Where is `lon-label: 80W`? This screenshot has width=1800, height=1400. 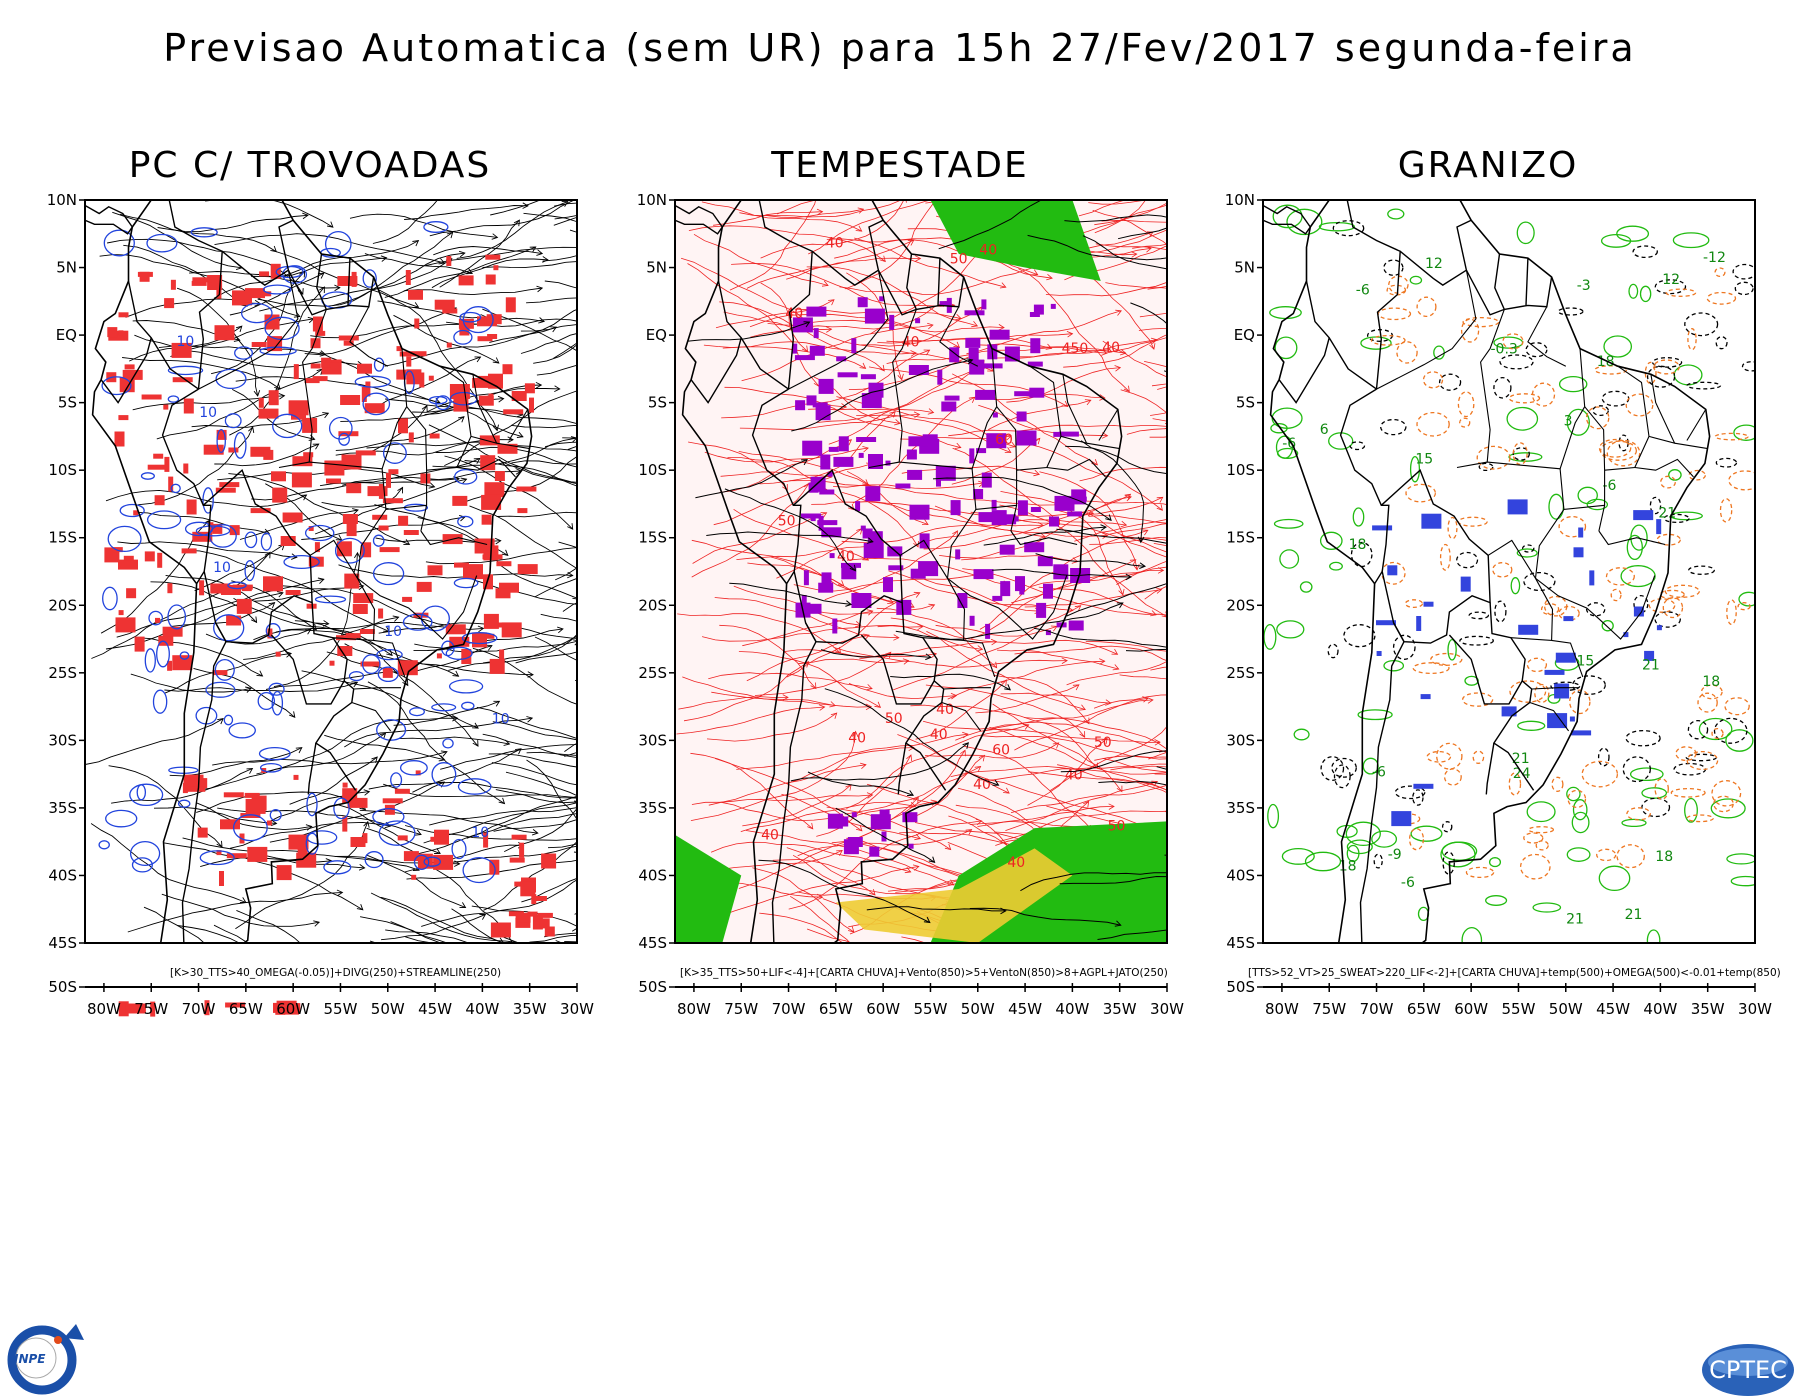
lon-label: 80W is located at coordinates (104, 1009).